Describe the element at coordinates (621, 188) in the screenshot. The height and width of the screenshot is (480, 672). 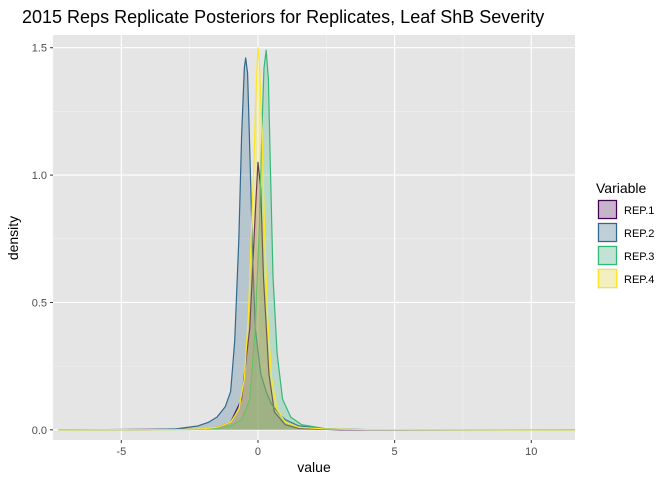
I see `legend-title: Variable` at that location.